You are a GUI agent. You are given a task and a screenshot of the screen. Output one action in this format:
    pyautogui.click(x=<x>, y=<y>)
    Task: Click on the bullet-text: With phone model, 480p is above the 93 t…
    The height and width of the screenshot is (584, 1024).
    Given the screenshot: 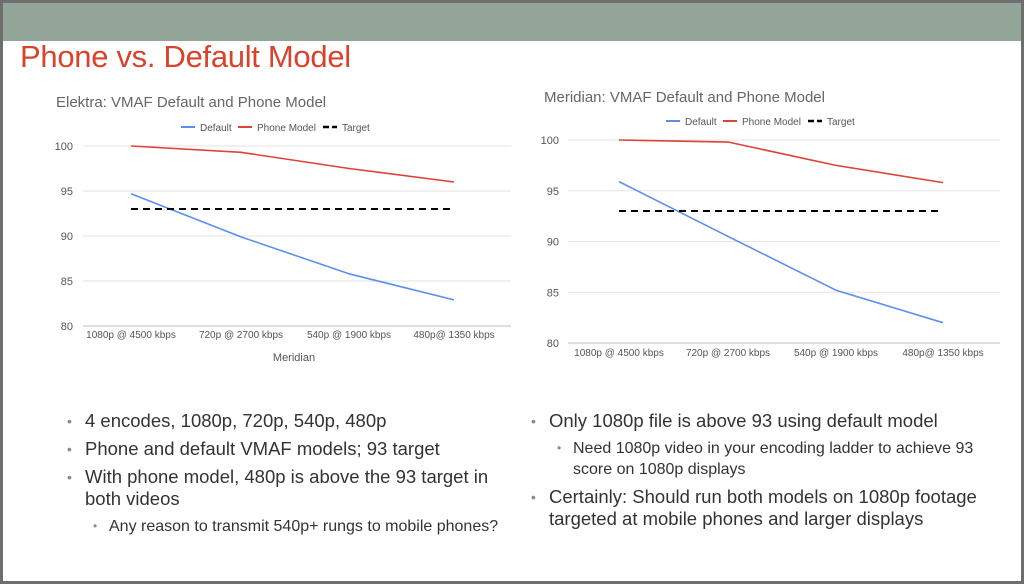 What is the action you would take?
    pyautogui.click(x=287, y=487)
    